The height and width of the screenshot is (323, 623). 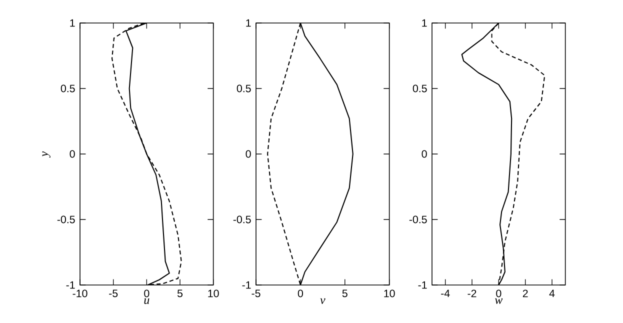 I want to click on x-tick-label: -2, so click(x=472, y=294).